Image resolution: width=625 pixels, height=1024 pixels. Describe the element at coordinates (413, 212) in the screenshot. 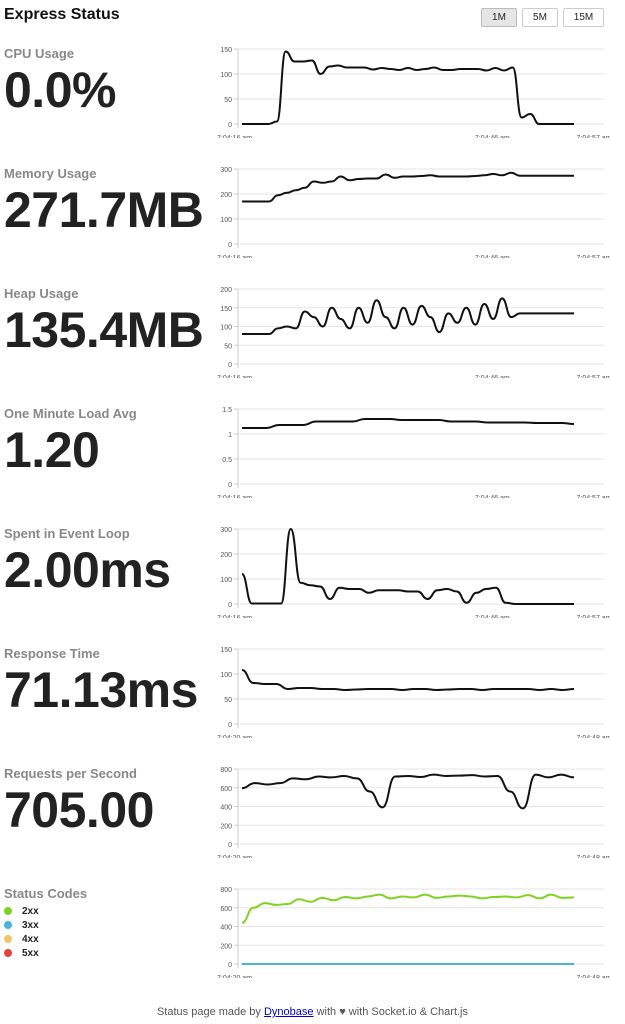

I see `memory-usage-chart: 0 100 200 300 7:04:16 am 7:04:46 am 7:04:57 am` at that location.